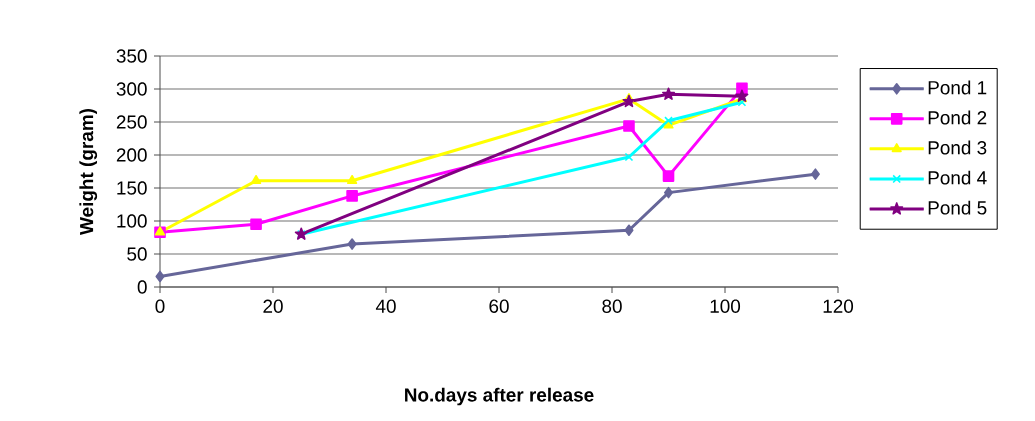  What do you see at coordinates (957, 117) in the screenshot?
I see `legend-label: Pond 2` at bounding box center [957, 117].